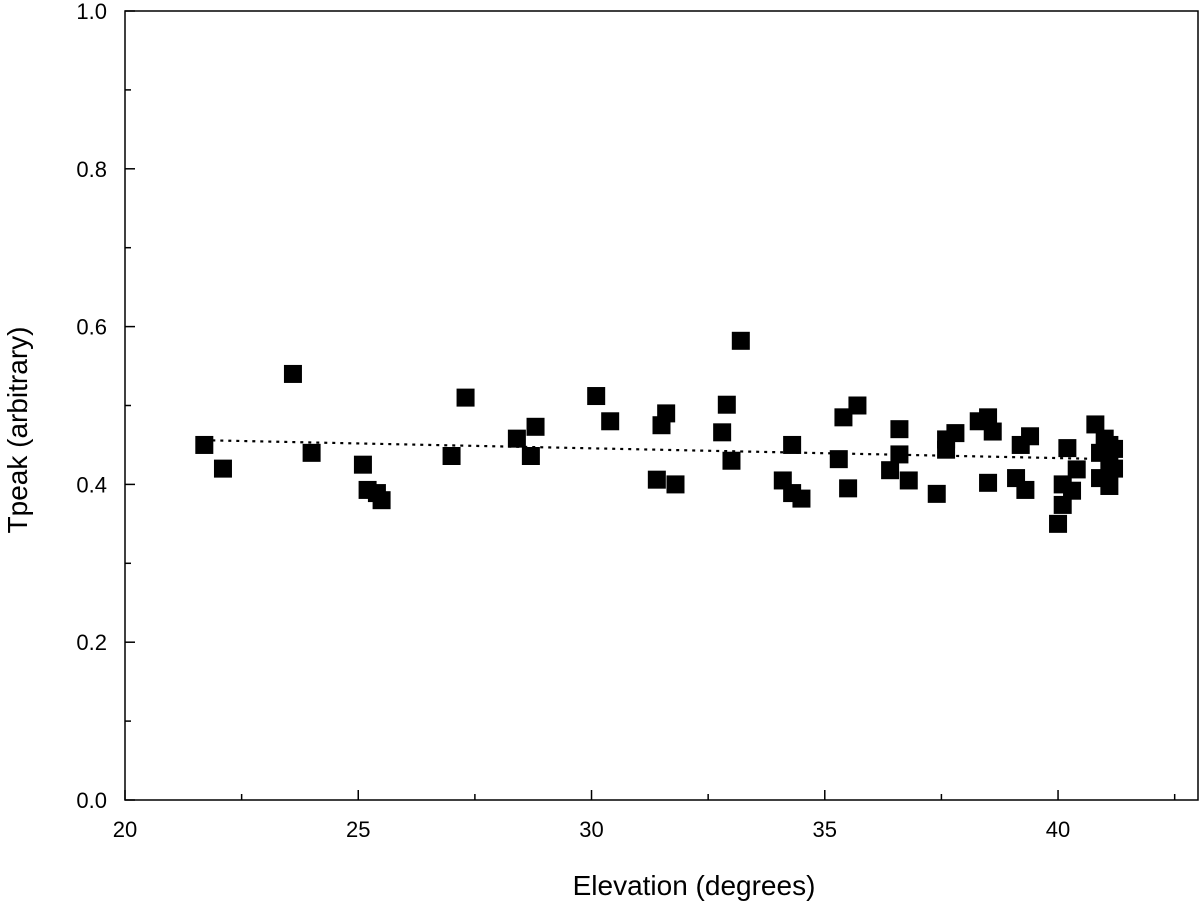 The image size is (1200, 906). I want to click on x-tick-labels: 20 25 30 35 40, so click(592, 829).